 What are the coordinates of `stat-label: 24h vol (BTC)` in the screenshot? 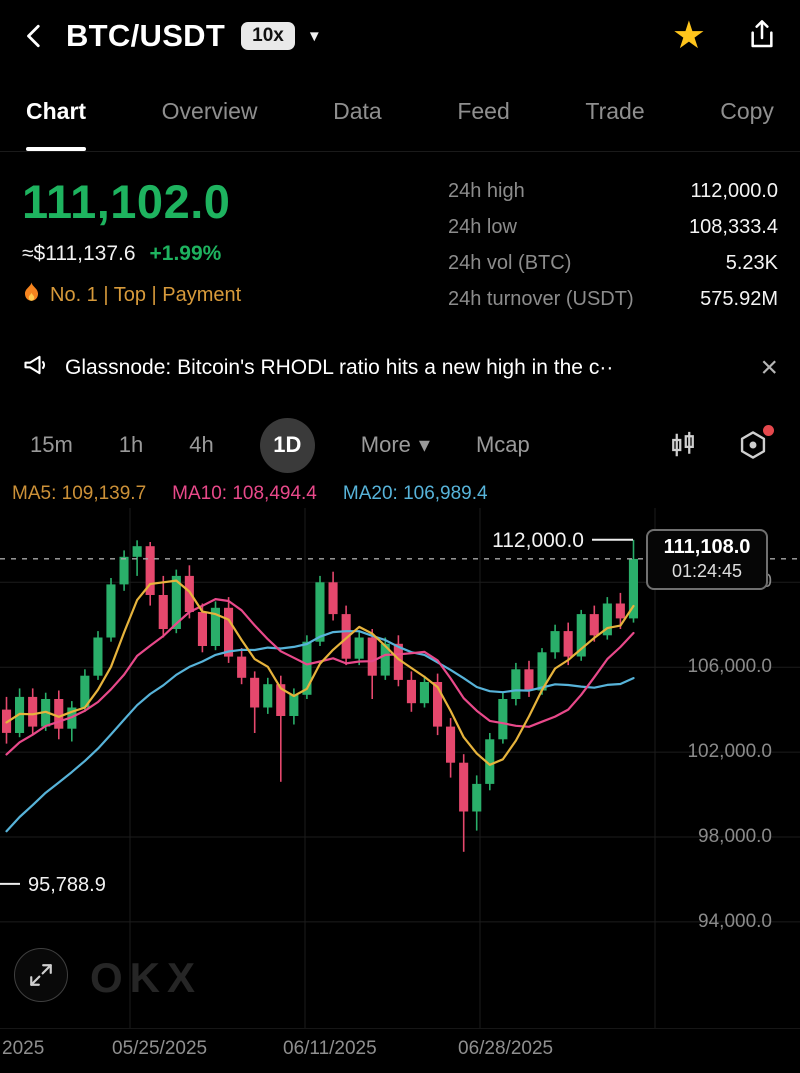 It's located at (510, 263).